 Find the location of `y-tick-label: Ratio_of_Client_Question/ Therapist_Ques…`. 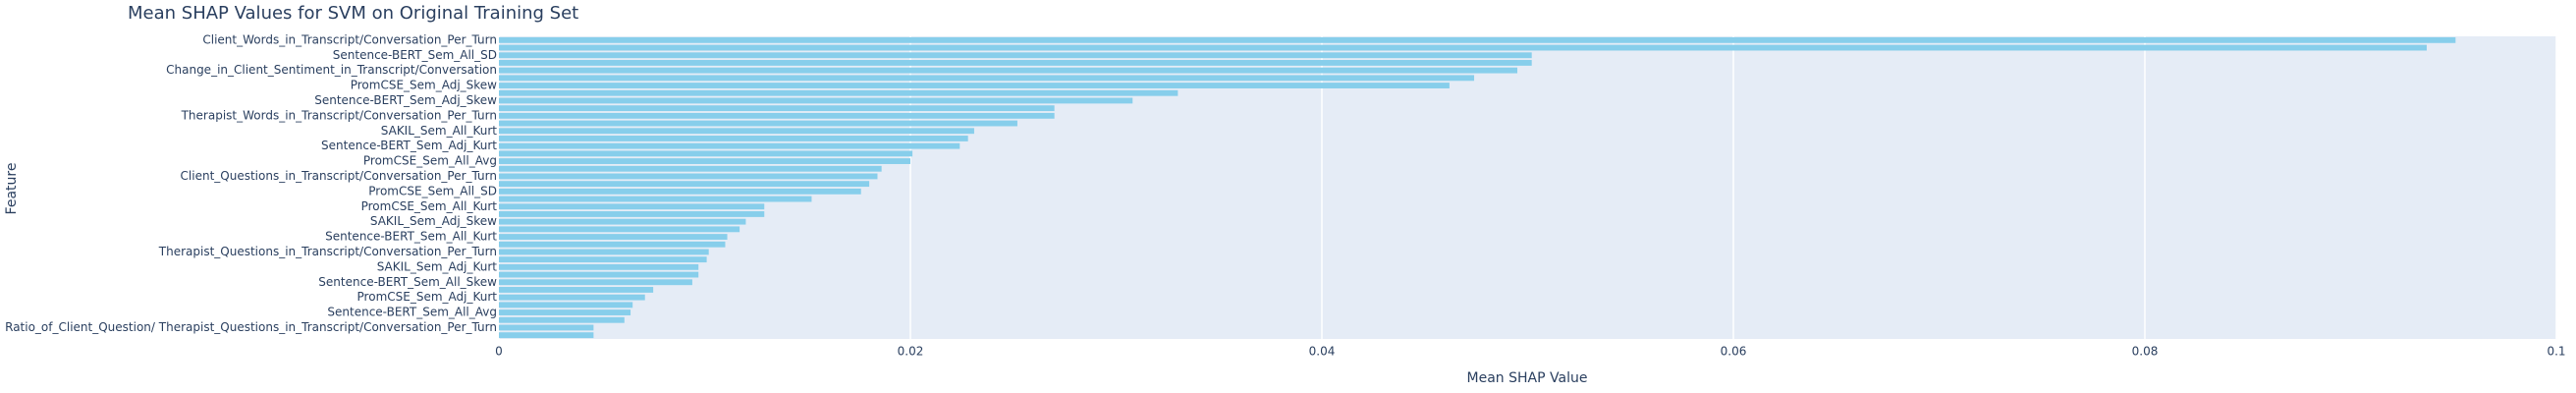

y-tick-label: Ratio_of_Client_Question/ Therapist_Ques… is located at coordinates (251, 327).